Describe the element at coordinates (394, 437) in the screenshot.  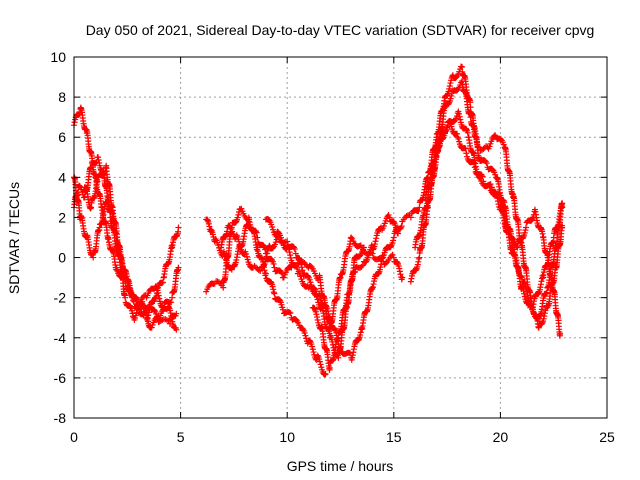
I see `x-tick-label: 15` at that location.